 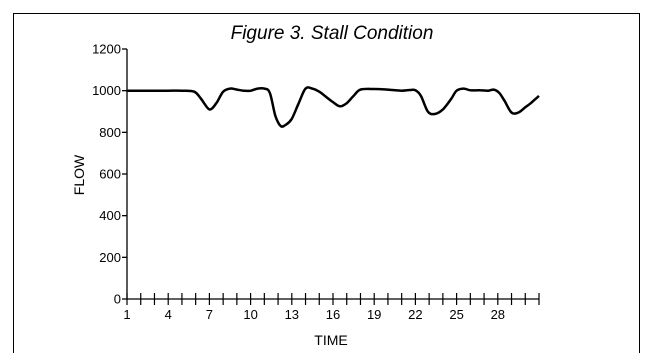 I want to click on chart-title: Figure 3. Stall Condition, so click(x=332, y=33).